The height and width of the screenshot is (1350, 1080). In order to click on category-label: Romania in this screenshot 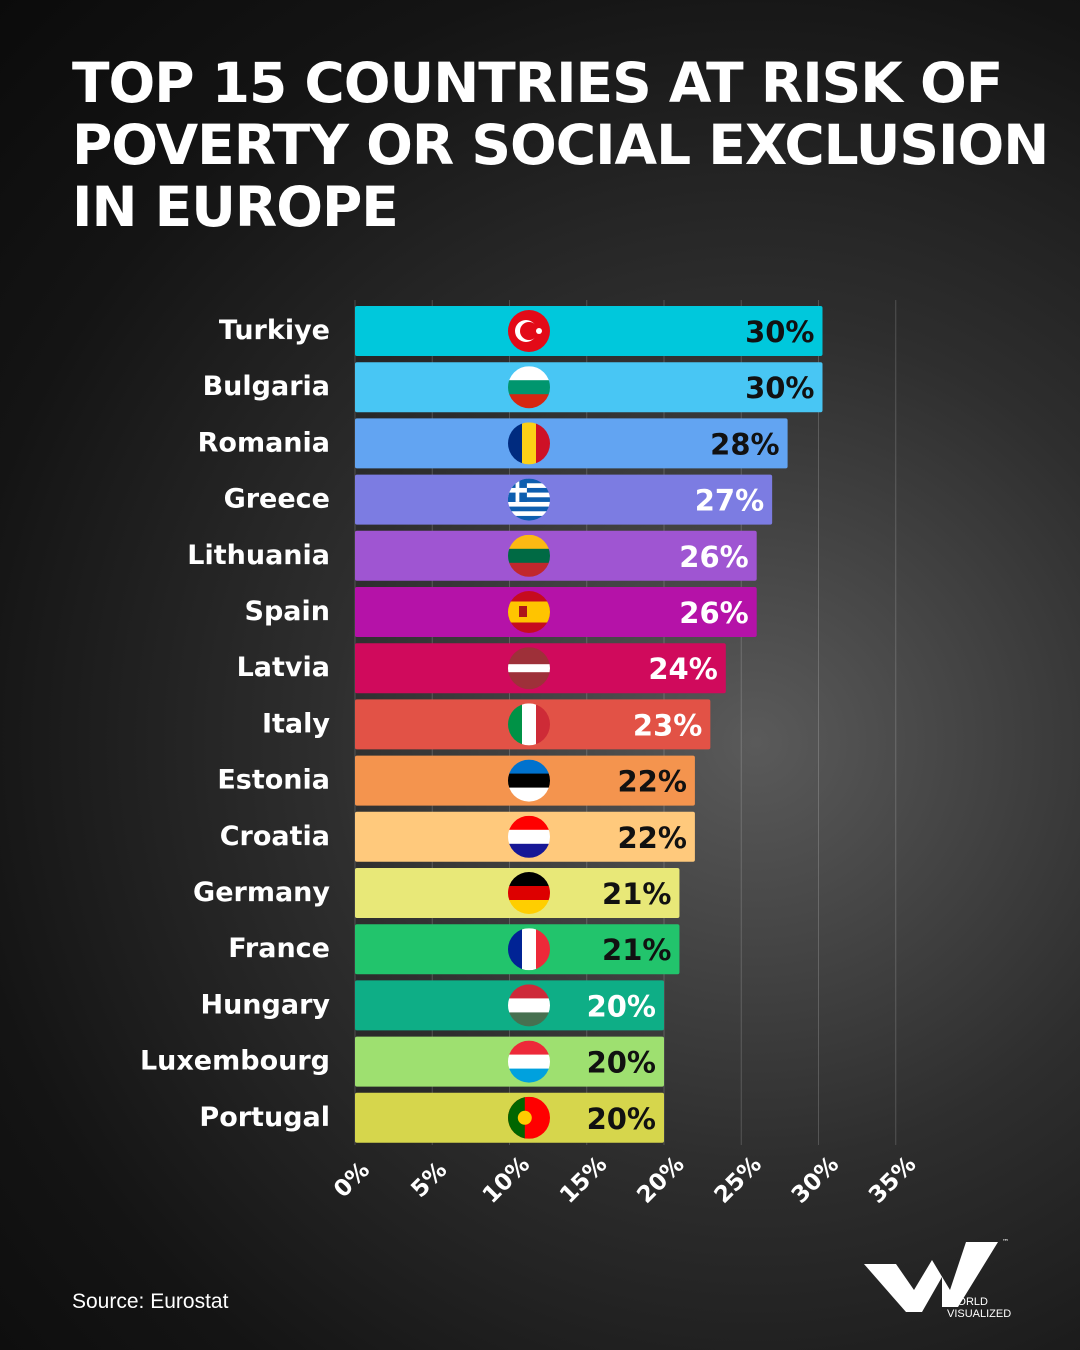, I will do `click(264, 442)`.